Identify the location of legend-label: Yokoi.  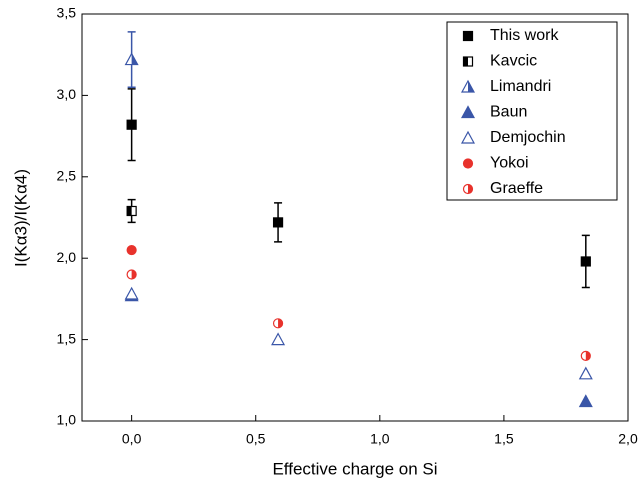
(509, 163).